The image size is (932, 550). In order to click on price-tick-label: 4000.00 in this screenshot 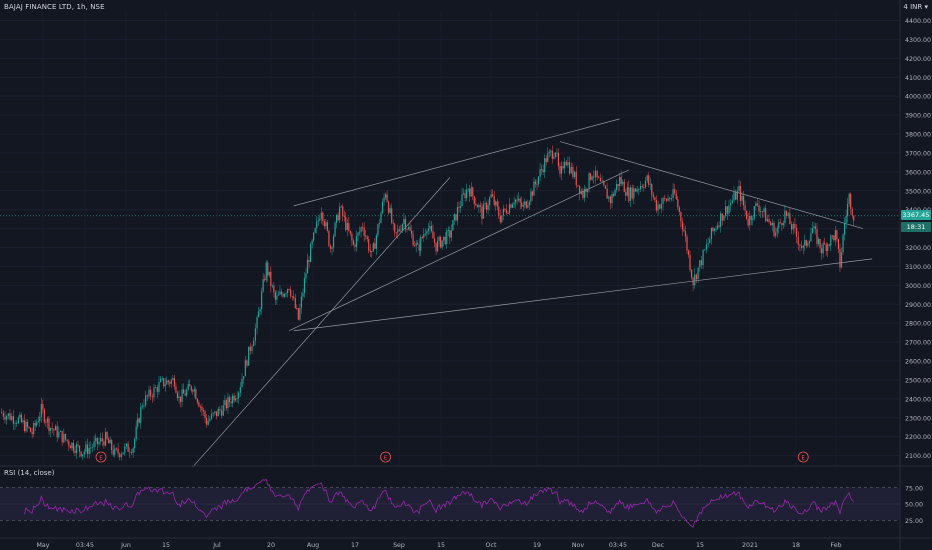, I will do `click(918, 97)`.